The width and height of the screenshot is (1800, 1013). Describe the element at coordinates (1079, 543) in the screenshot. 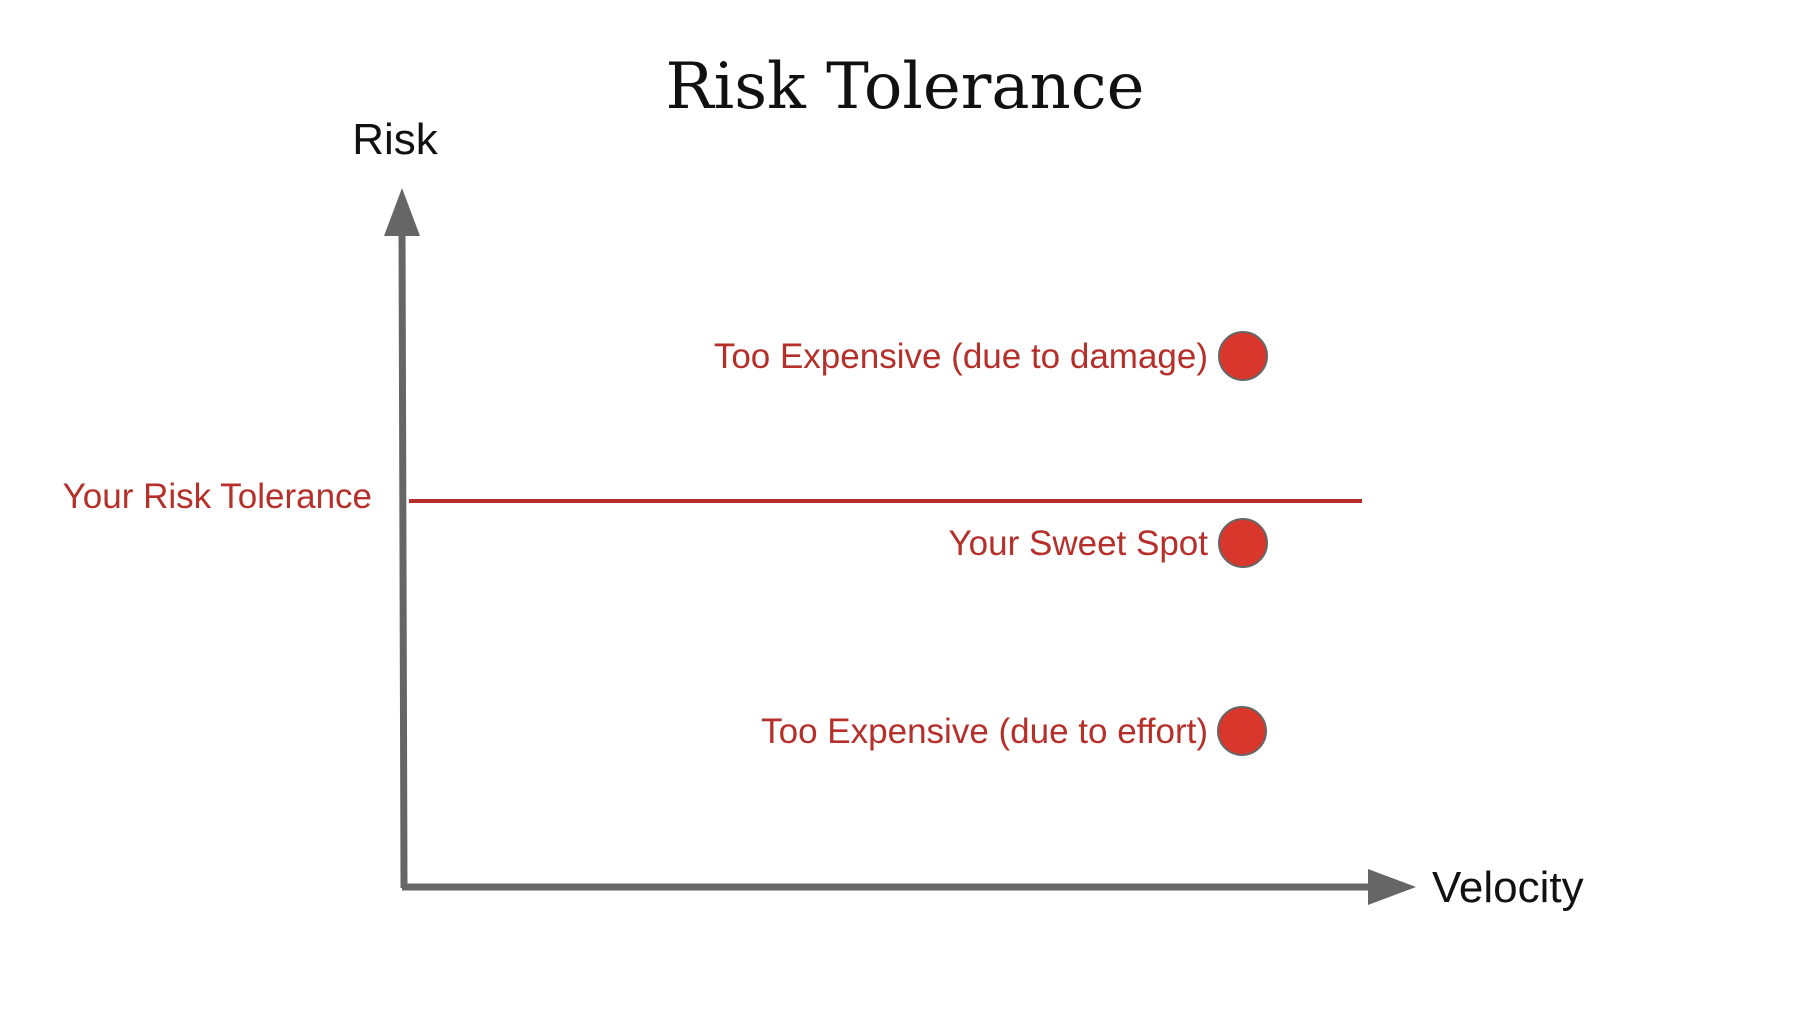

I see `label-sweet-spot: Your Sweet Spot` at that location.